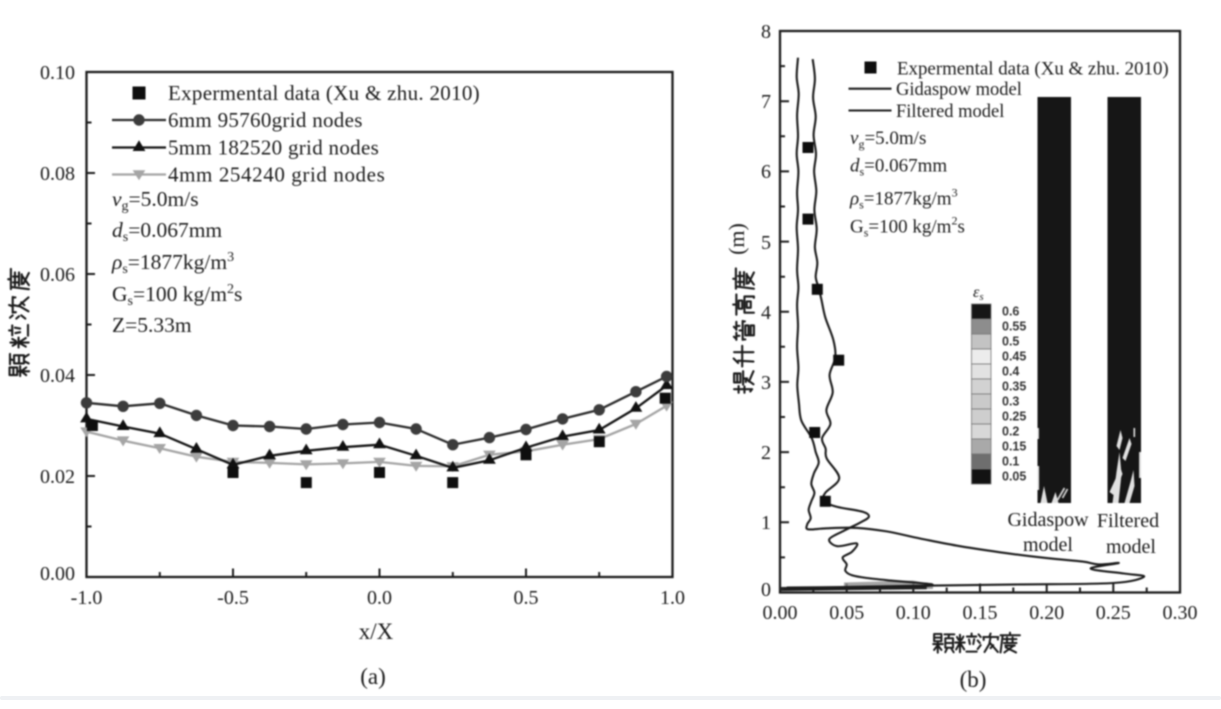  What do you see at coordinates (1010, 432) in the screenshot?
I see `svg-text: 0.2` at bounding box center [1010, 432].